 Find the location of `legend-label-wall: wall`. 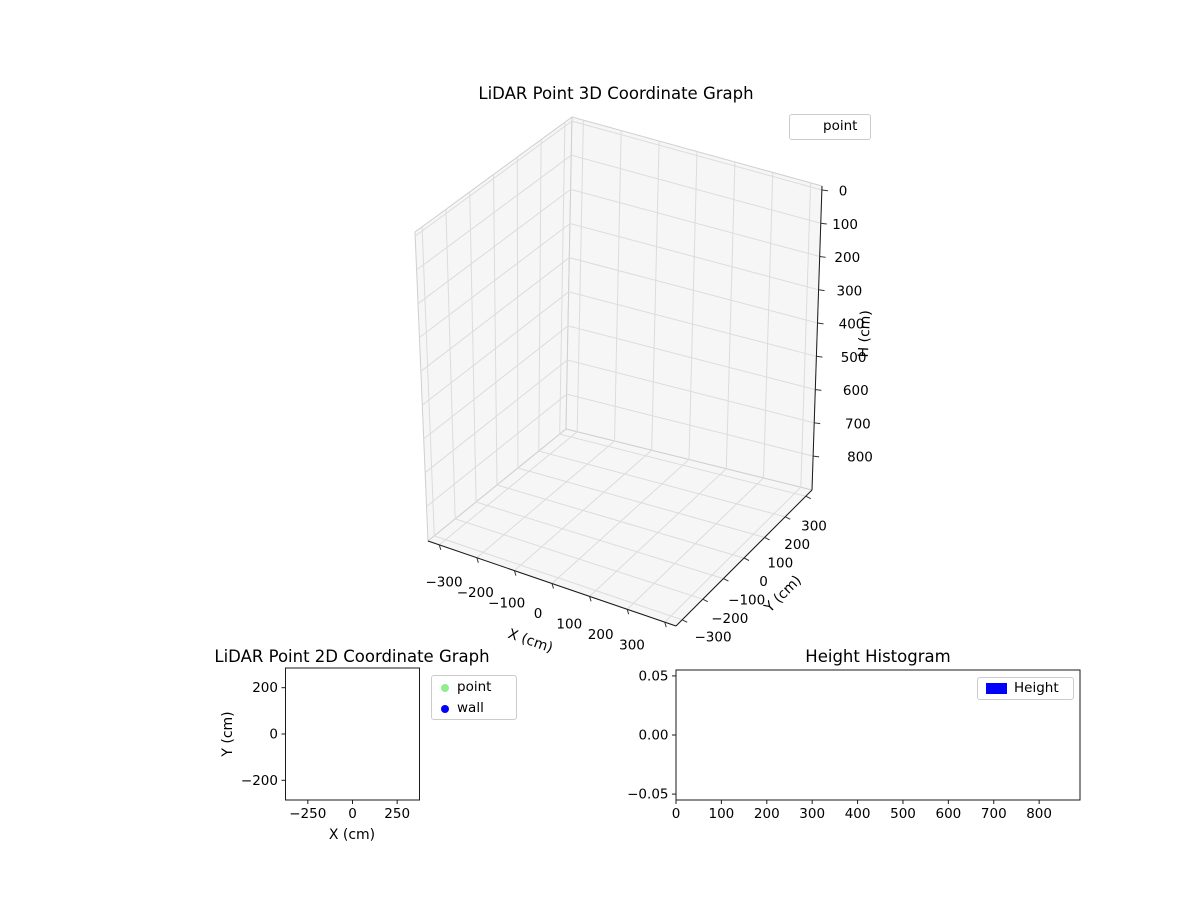

legend-label-wall: wall is located at coordinates (470, 707).